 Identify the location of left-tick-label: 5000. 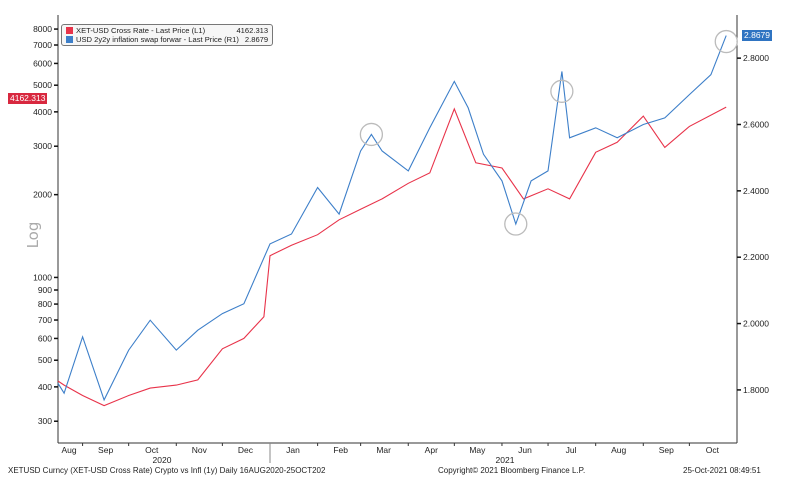
(42, 85).